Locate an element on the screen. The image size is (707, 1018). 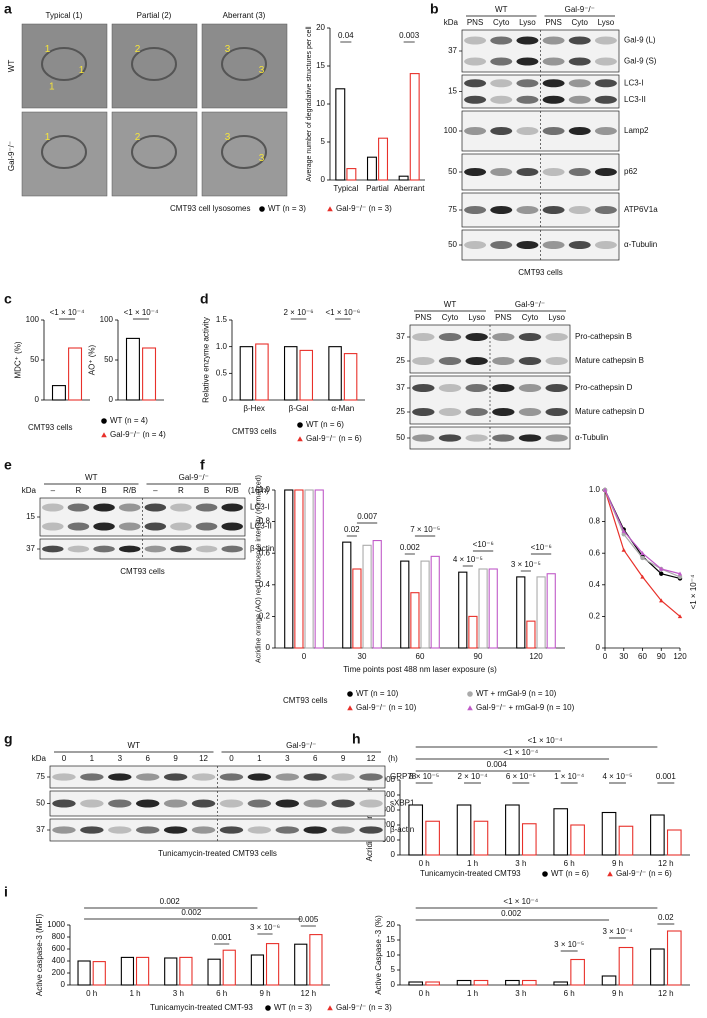
annotation: 3 × 10⁻⁴ is located at coordinates (617, 931).